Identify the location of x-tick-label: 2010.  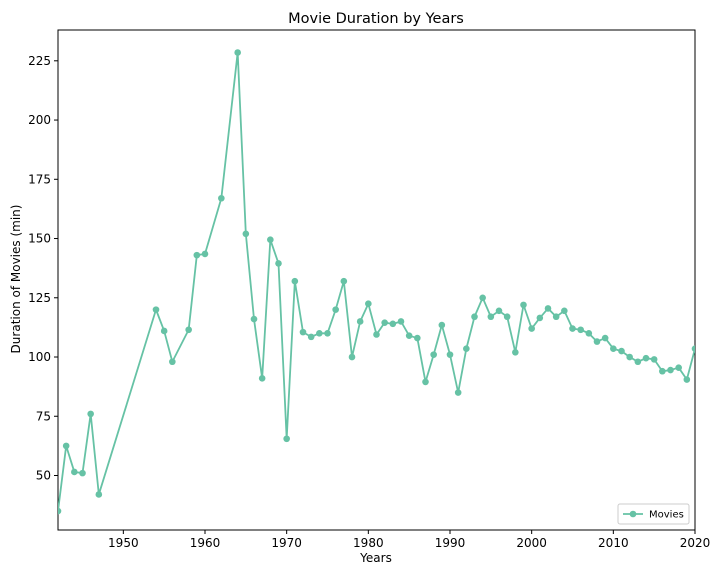
(613, 543).